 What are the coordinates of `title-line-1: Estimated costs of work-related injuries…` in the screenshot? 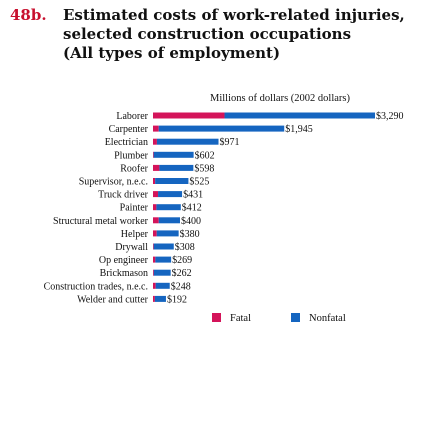 It's located at (234, 15).